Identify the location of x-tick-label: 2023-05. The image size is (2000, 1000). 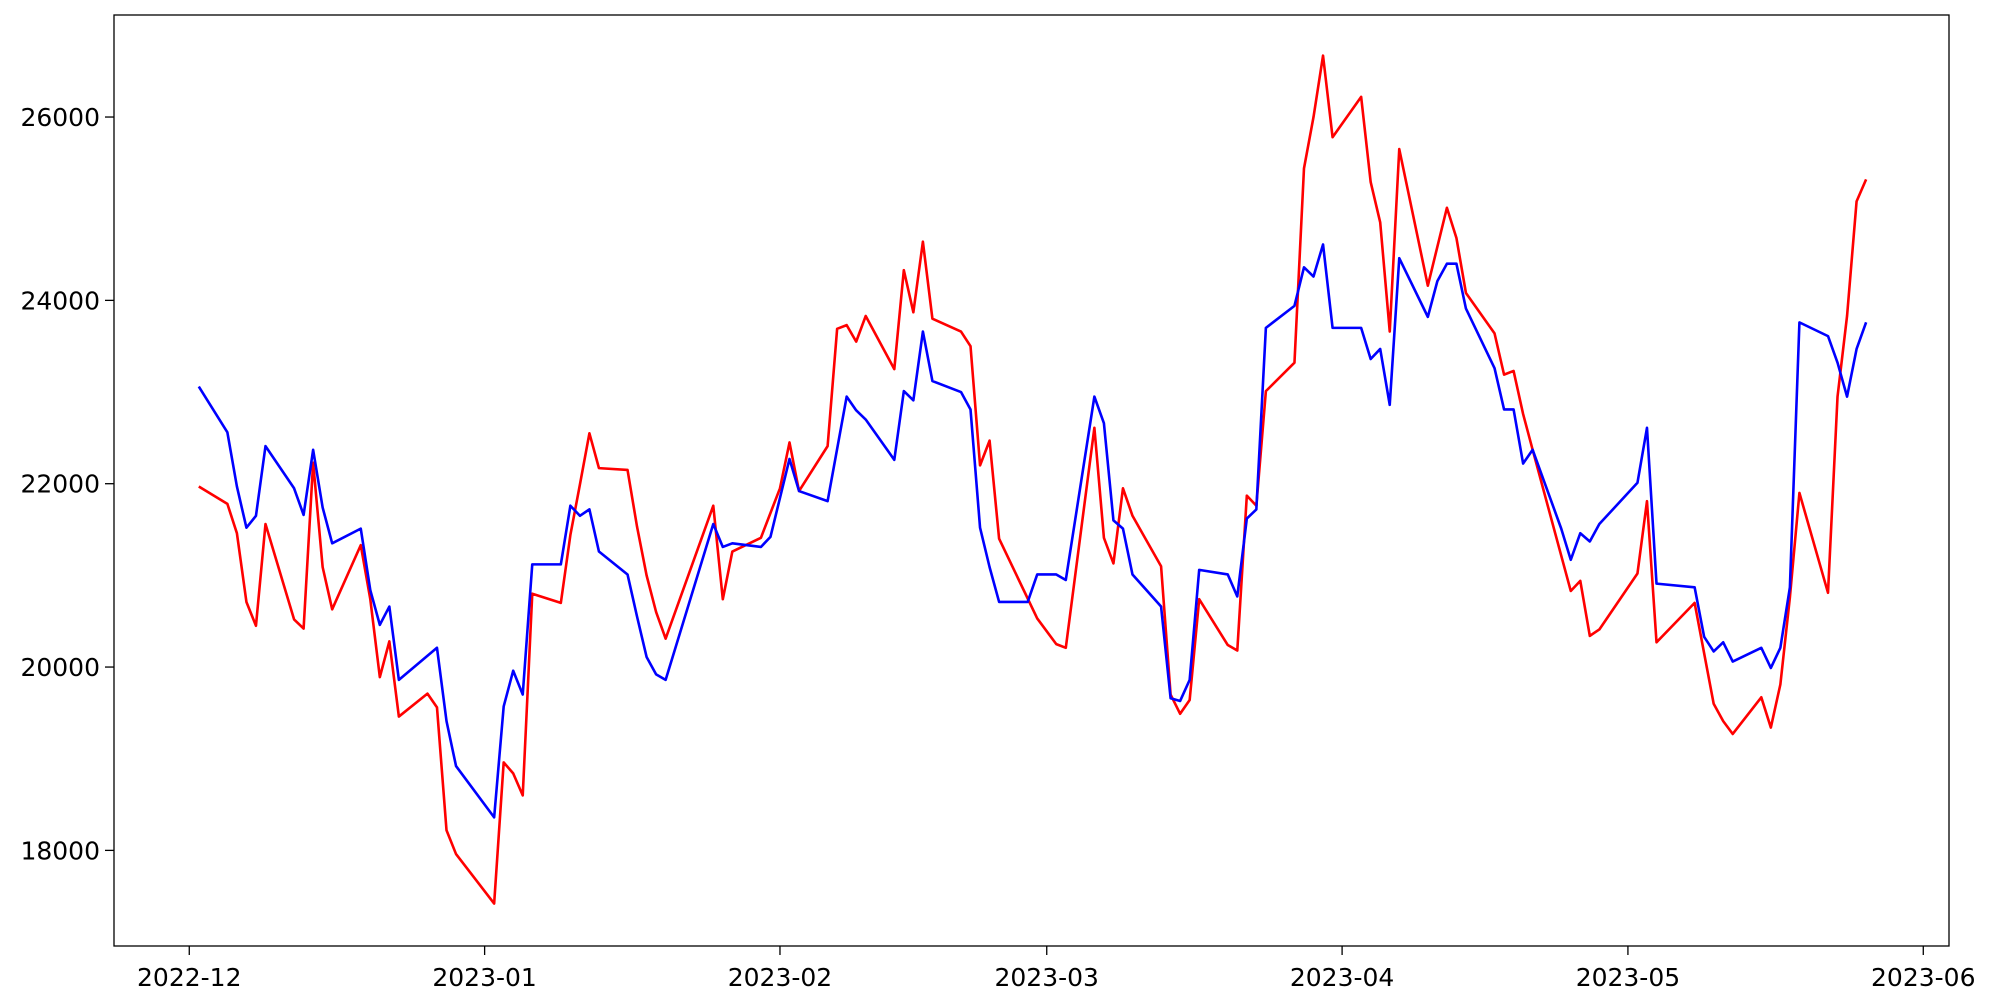
(1628, 977).